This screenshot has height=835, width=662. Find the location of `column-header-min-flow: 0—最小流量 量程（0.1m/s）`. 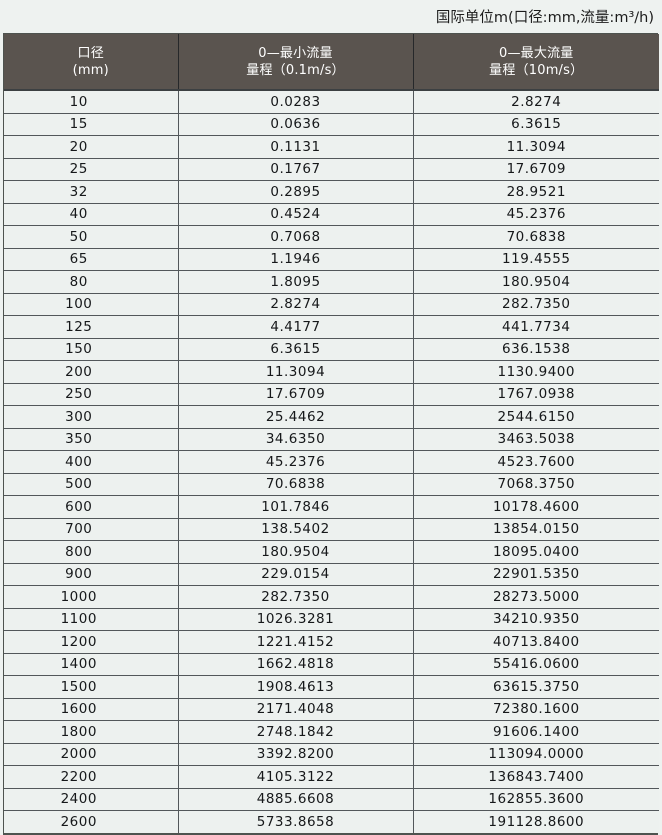

column-header-min-flow: 0—最小流量 量程（0.1m/s） is located at coordinates (296, 62).